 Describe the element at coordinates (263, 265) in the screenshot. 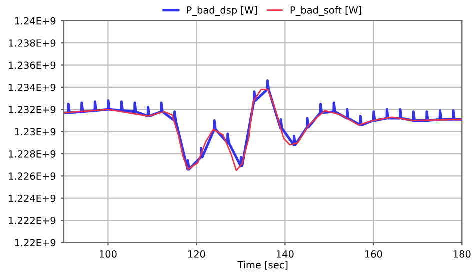

I see `x-axis-title: Time [sec]` at that location.